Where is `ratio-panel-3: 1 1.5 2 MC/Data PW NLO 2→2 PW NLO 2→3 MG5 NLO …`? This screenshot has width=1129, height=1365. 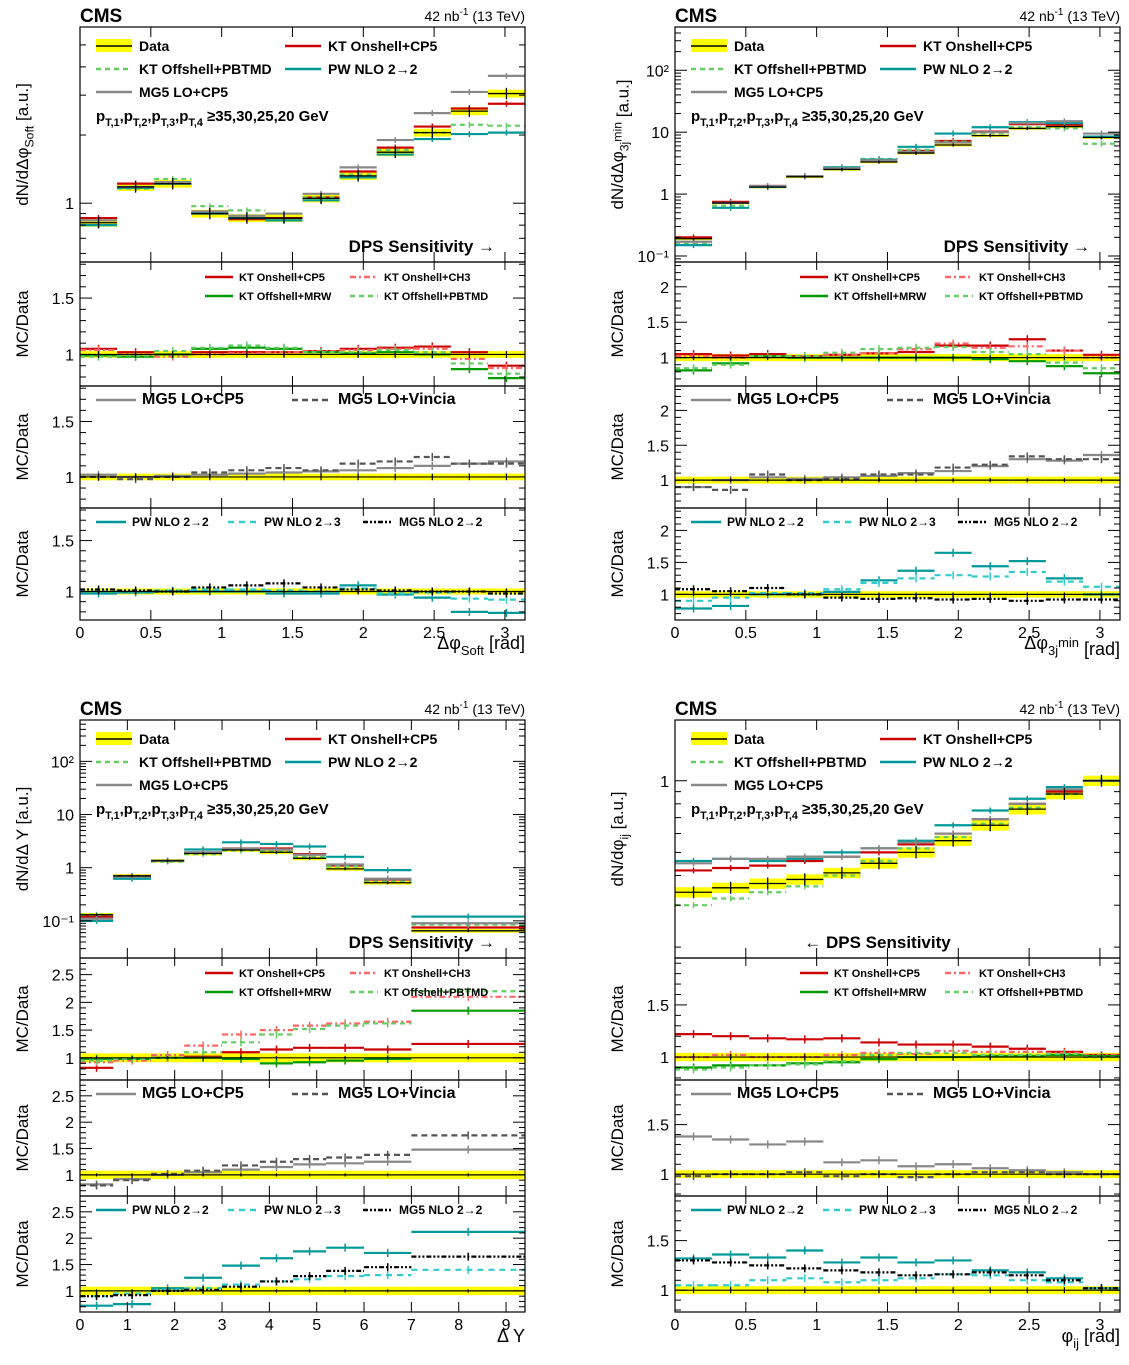
ratio-panel-3: 1 1.5 2 MC/Data PW NLO 2→2 PW NLO 2→3 MG5 NLO … is located at coordinates (864, 564).